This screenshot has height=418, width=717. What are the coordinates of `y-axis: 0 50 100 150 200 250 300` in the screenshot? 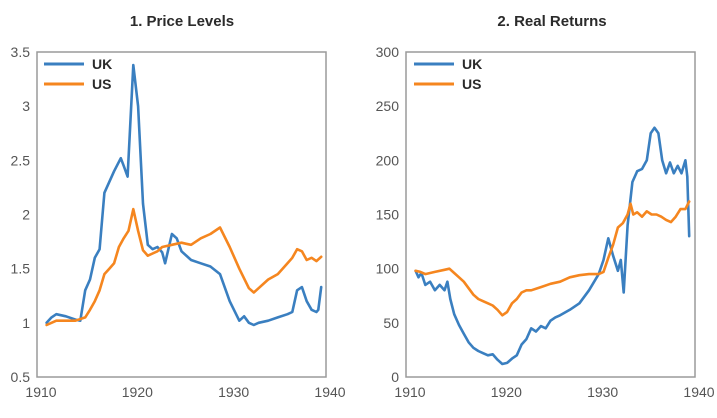 It's located at (388, 214).